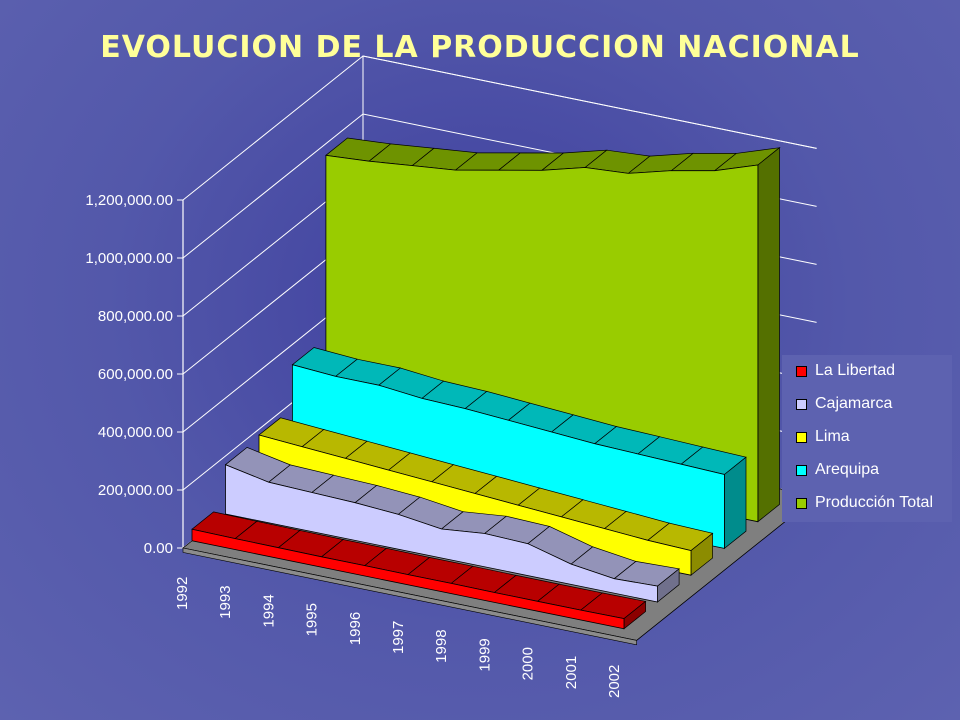 Image resolution: width=960 pixels, height=720 pixels. I want to click on y-tick-label: 600,000.00, so click(135, 374).